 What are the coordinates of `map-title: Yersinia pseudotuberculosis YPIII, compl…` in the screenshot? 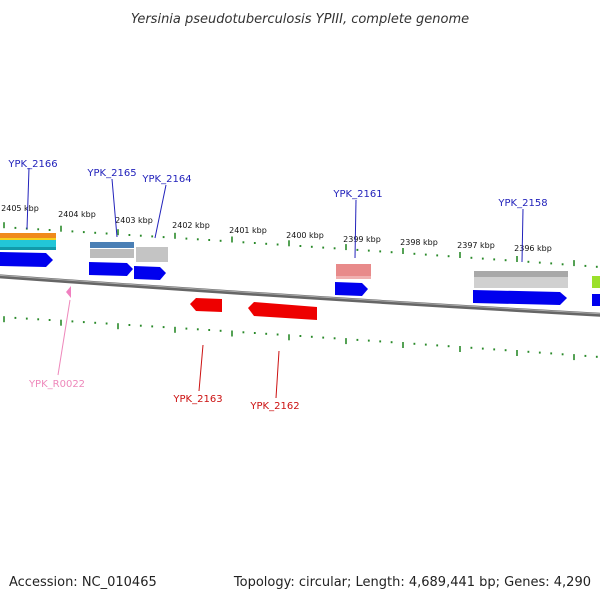 It's located at (300, 19).